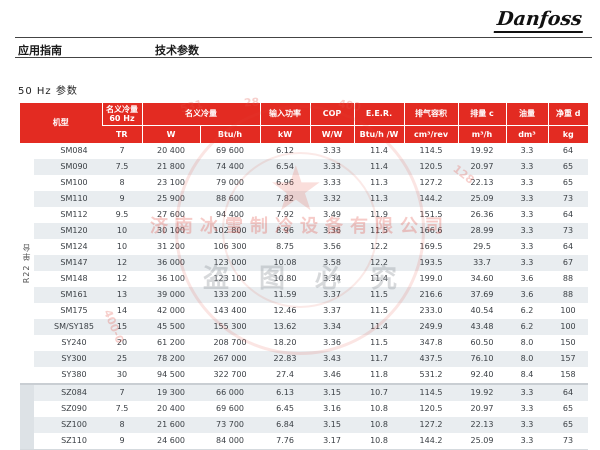  I want to click on cell-kw: 6.12, so click(285, 150).